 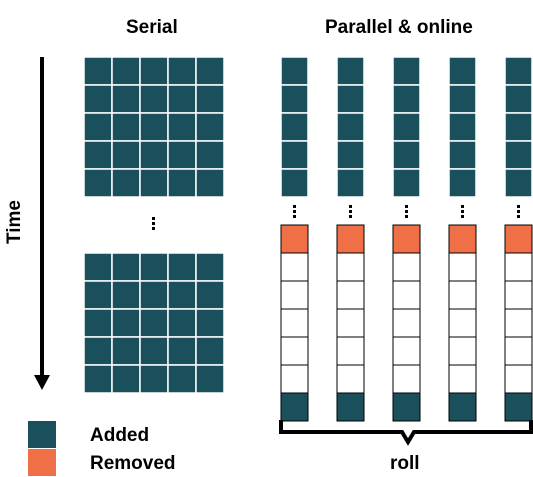 What do you see at coordinates (406, 433) in the screenshot?
I see `roll-bracket` at bounding box center [406, 433].